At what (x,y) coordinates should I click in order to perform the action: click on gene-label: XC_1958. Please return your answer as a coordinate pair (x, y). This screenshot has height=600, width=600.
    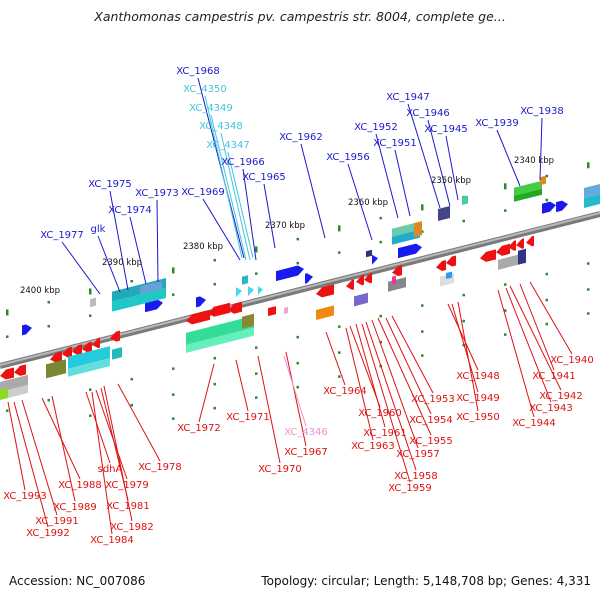
    Looking at the image, I should click on (416, 476).